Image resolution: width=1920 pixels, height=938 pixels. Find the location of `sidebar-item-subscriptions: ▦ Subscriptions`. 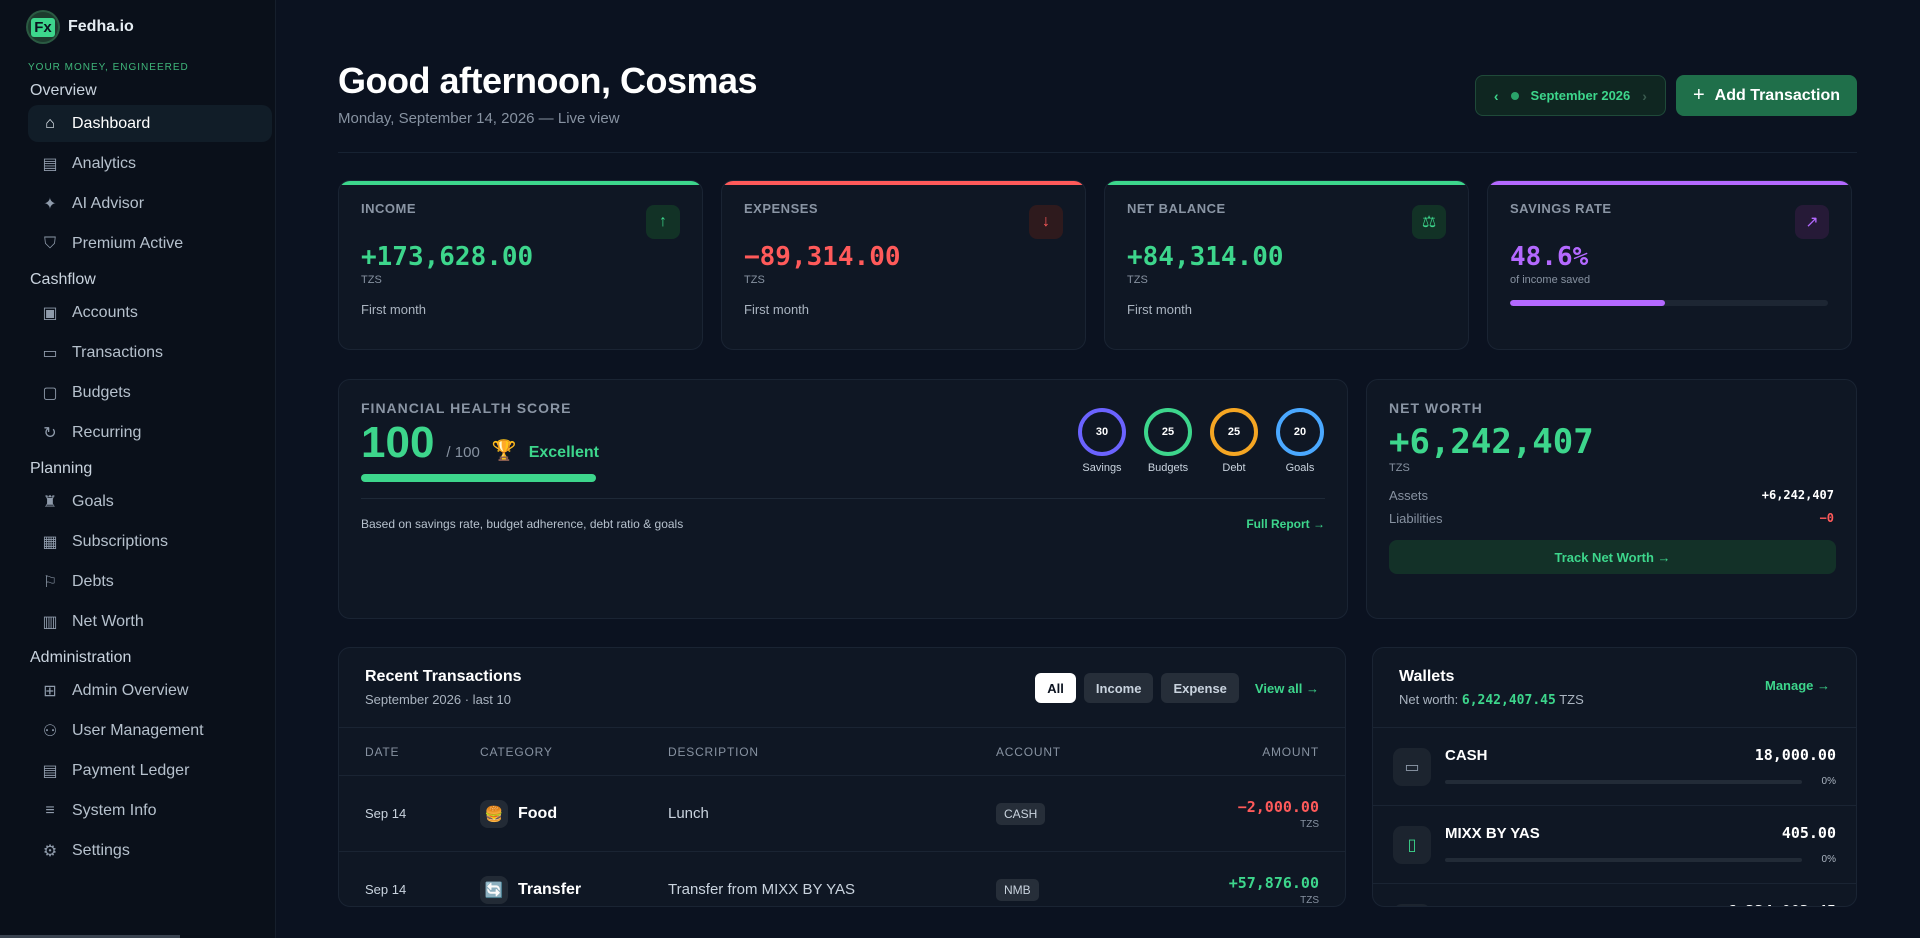

sidebar-item-subscriptions: ▦ Subscriptions is located at coordinates (150, 541).